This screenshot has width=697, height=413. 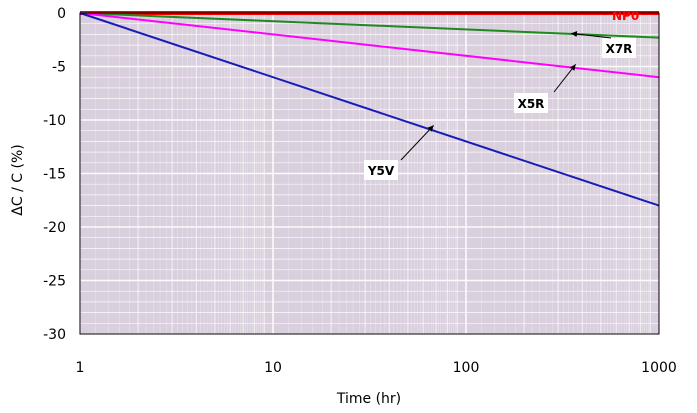 I want to click on series-arrow-x5r, so click(x=565, y=78).